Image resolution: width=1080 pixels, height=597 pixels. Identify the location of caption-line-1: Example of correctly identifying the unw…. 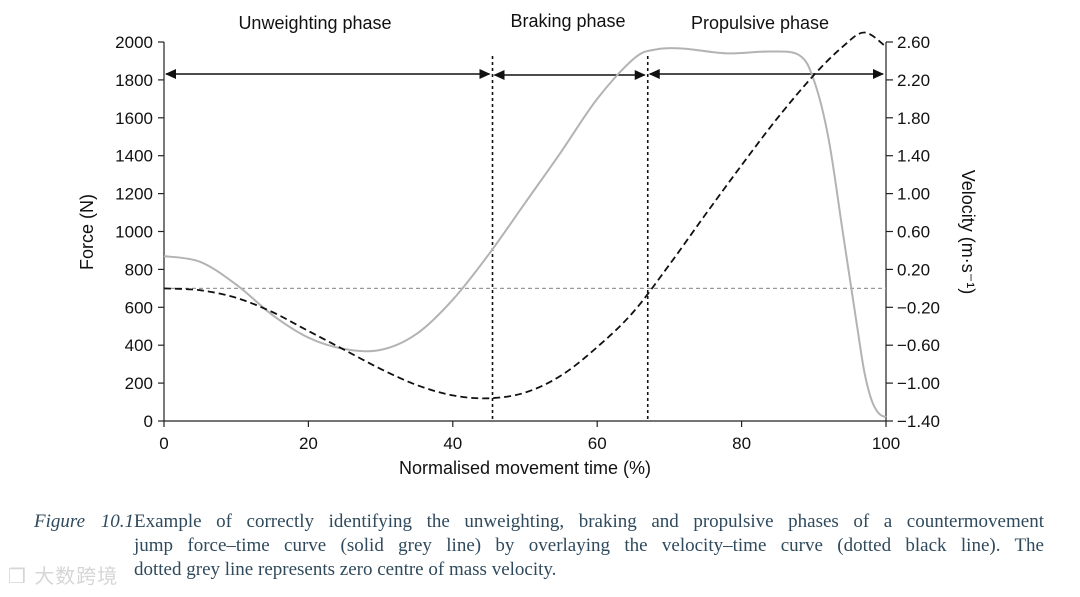
(589, 521).